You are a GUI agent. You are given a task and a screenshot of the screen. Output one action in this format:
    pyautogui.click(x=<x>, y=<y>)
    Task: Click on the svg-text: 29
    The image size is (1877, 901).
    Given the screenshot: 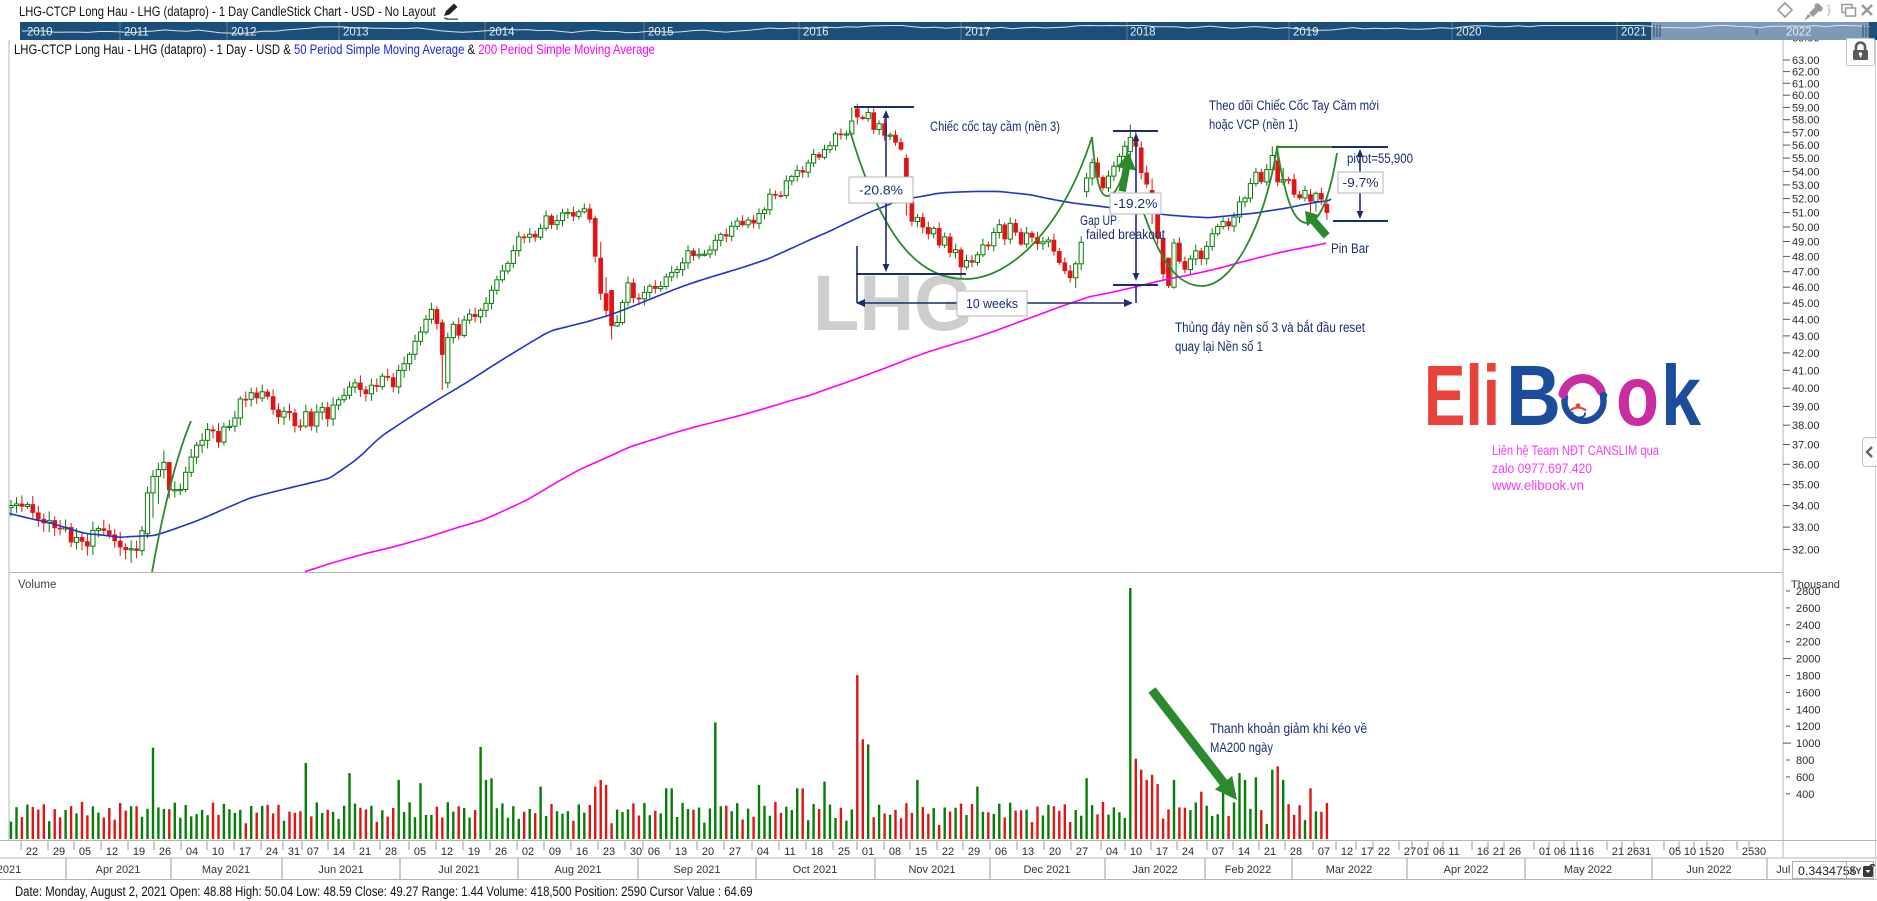 What is the action you would take?
    pyautogui.click(x=59, y=852)
    